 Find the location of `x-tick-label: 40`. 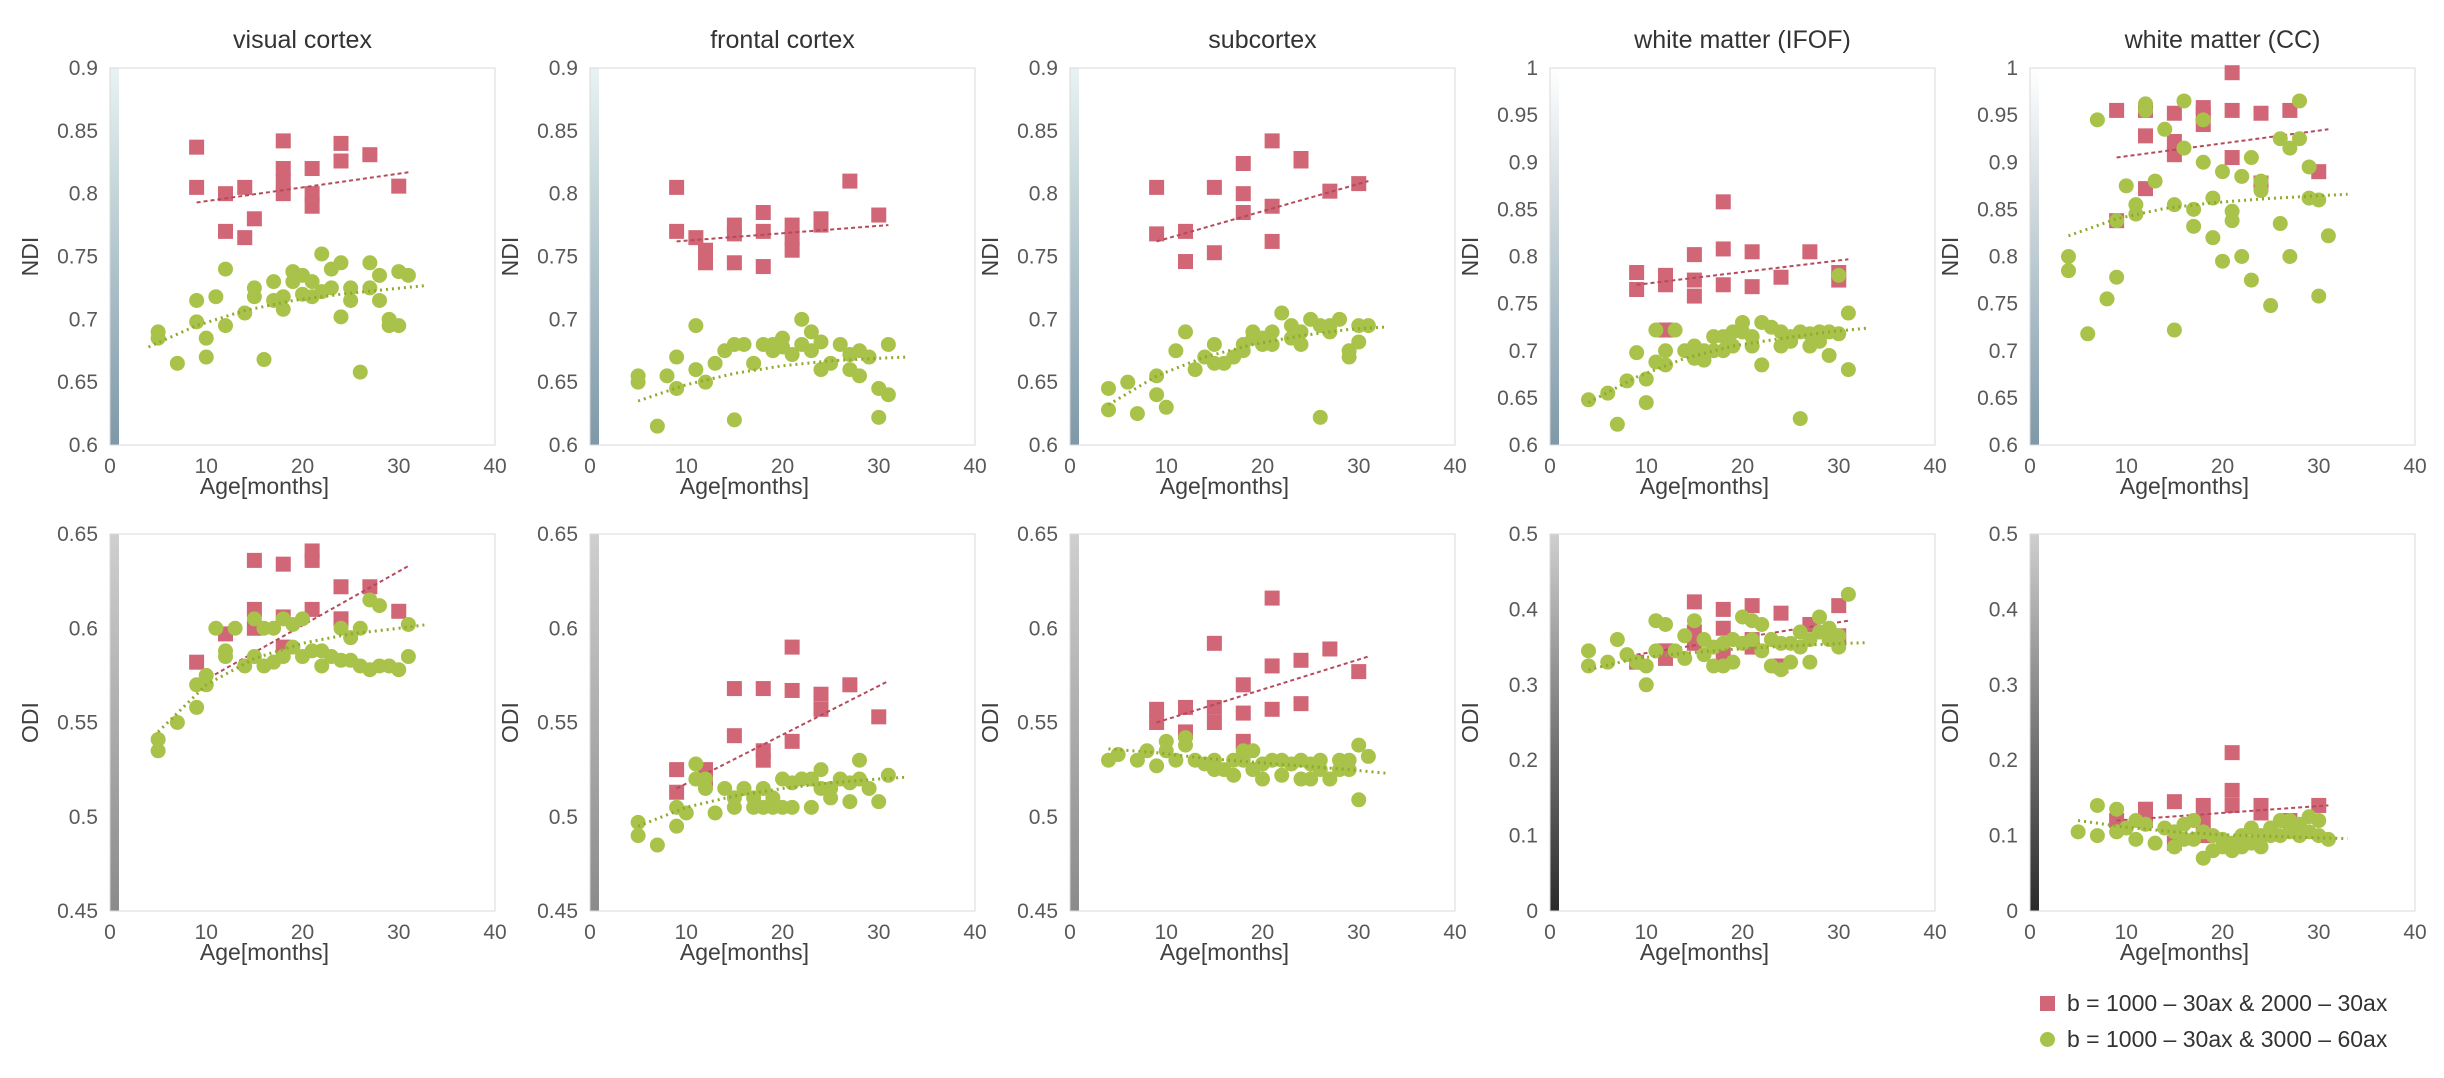

x-tick-label: 40 is located at coordinates (974, 466).